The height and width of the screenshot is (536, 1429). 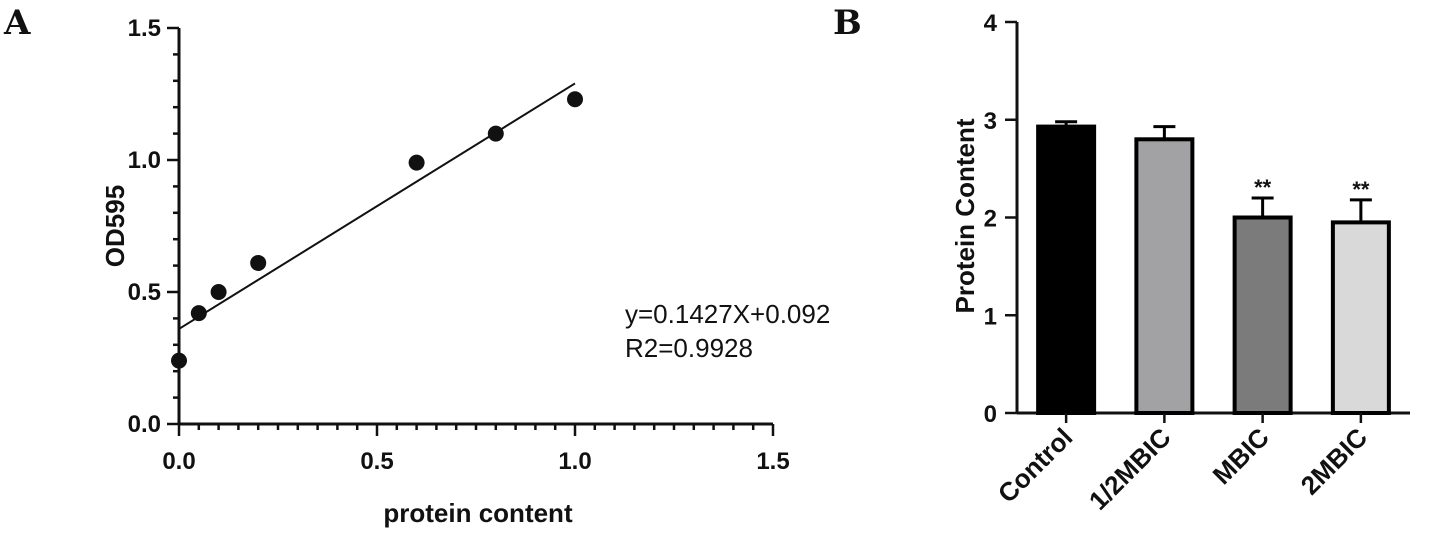 I want to click on panel-b-y-tick-label: 1, so click(x=990, y=316).